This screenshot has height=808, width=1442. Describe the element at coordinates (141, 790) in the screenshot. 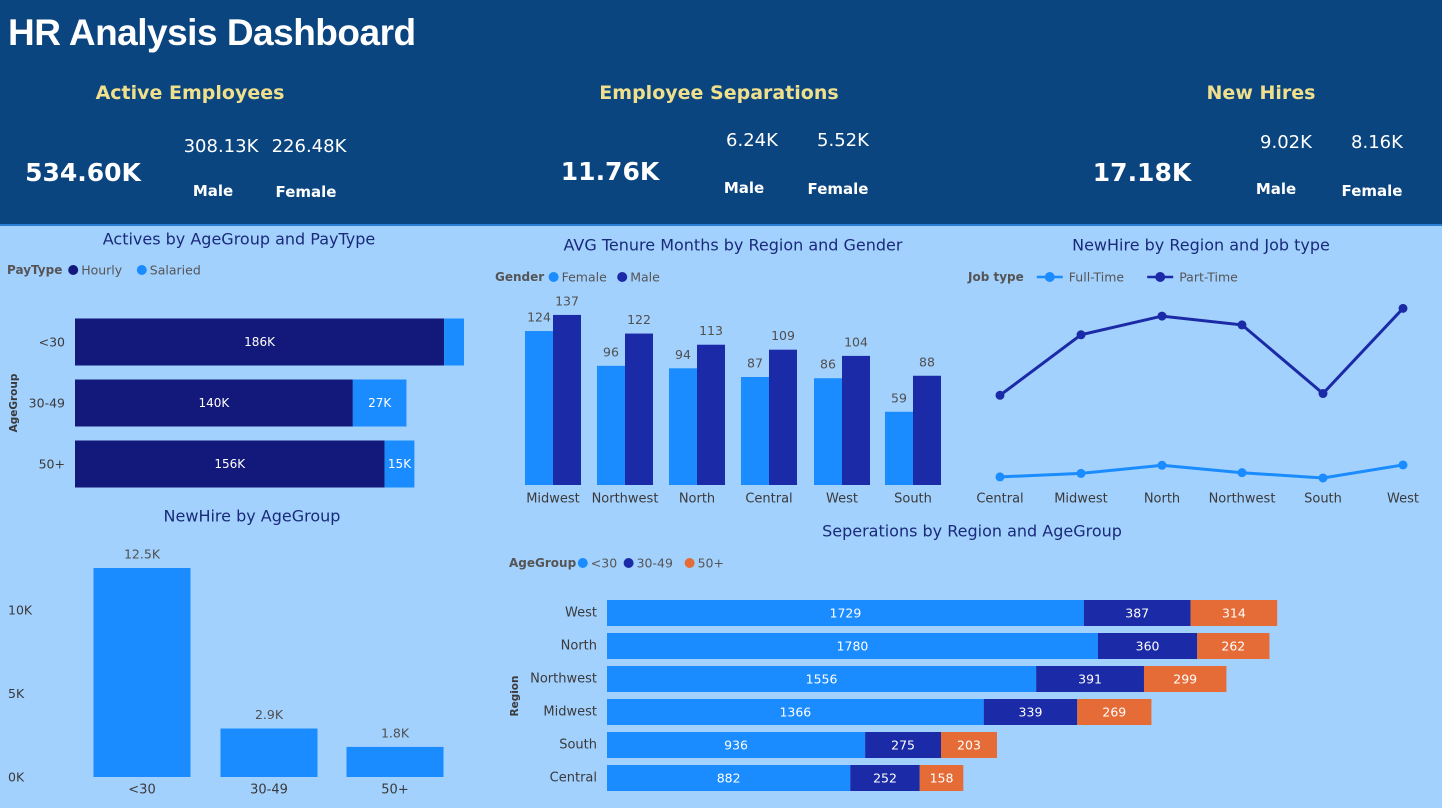

I see `x-tick-label: <30` at that location.